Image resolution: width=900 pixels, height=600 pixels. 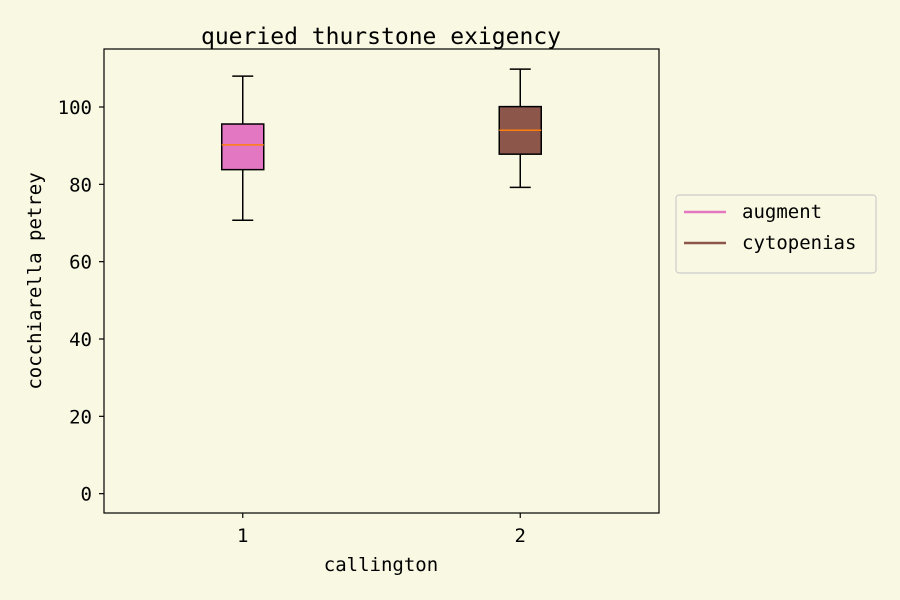 What do you see at coordinates (80, 340) in the screenshot?
I see `y-tick-label: 40` at bounding box center [80, 340].